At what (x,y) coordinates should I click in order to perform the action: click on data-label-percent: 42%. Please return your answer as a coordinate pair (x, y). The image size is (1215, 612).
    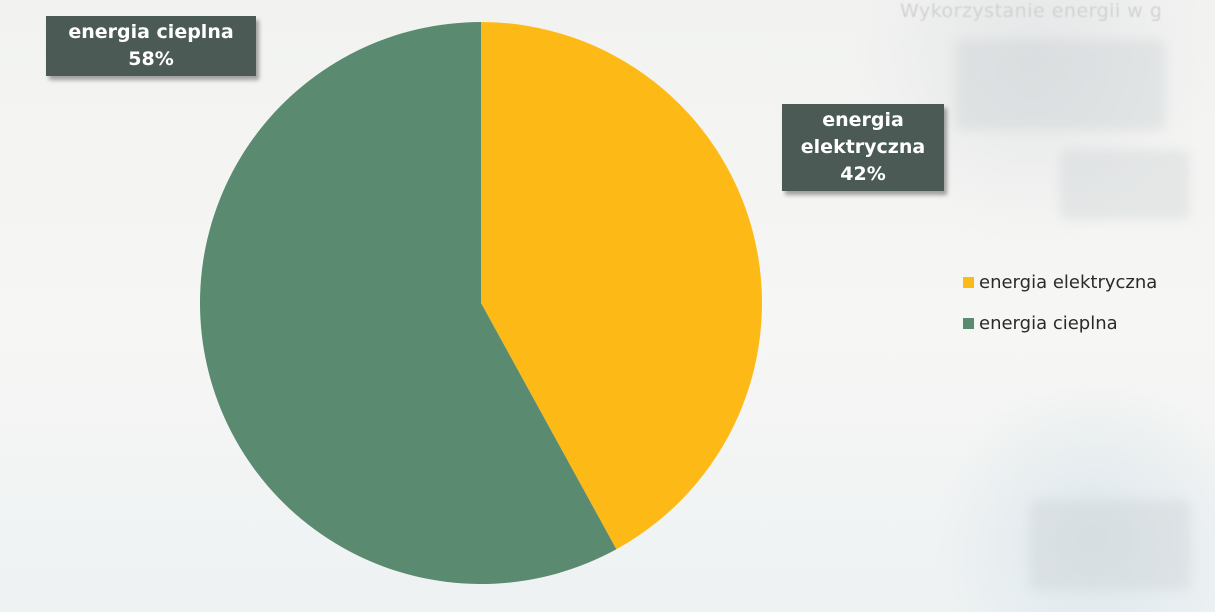
    Looking at the image, I should click on (863, 174).